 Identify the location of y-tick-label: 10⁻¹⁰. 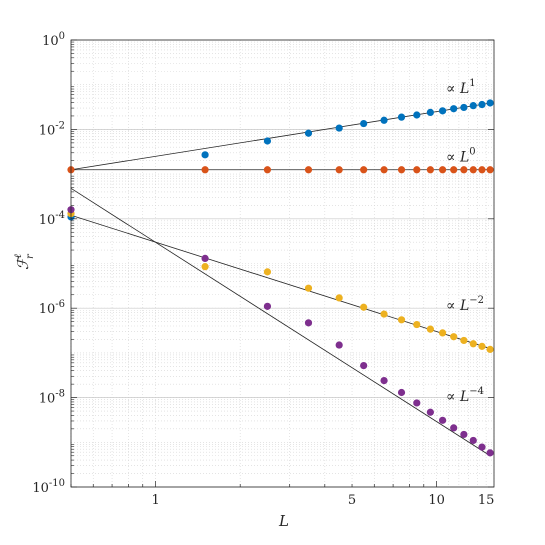
(48, 487).